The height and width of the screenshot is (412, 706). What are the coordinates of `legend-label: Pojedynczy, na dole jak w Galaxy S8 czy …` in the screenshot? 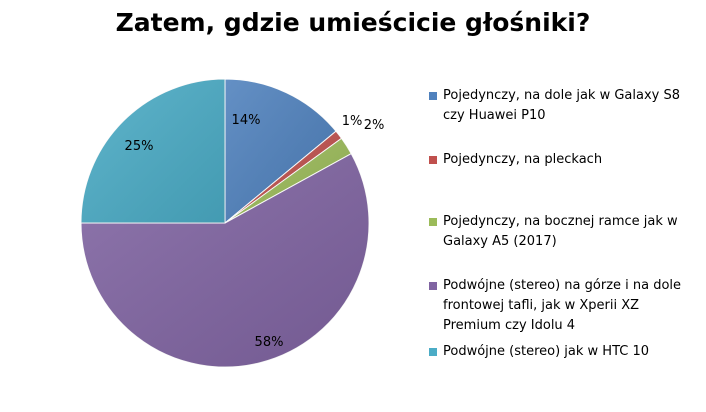 It's located at (562, 105).